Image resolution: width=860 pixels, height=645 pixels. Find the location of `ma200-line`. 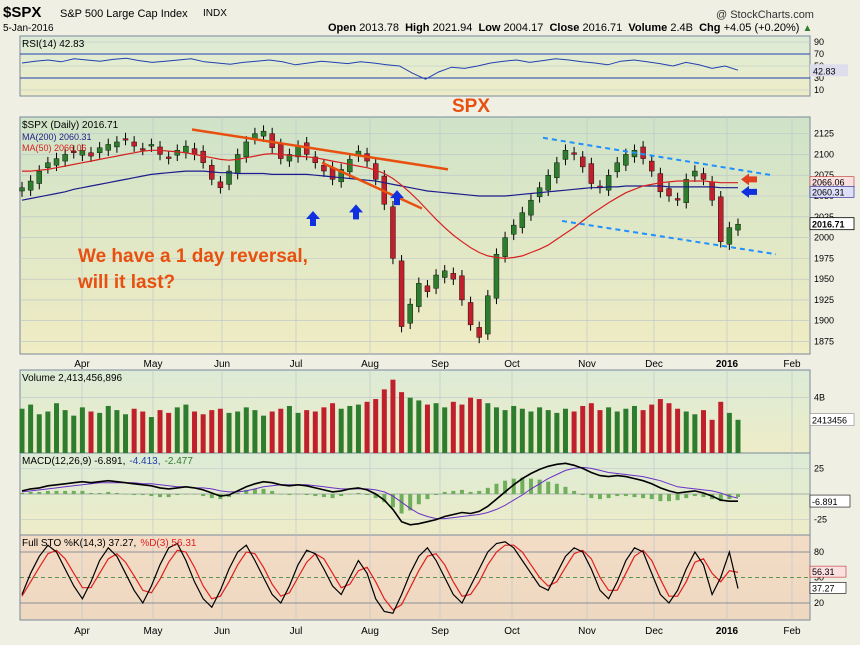

ma200-line is located at coordinates (379, 185).